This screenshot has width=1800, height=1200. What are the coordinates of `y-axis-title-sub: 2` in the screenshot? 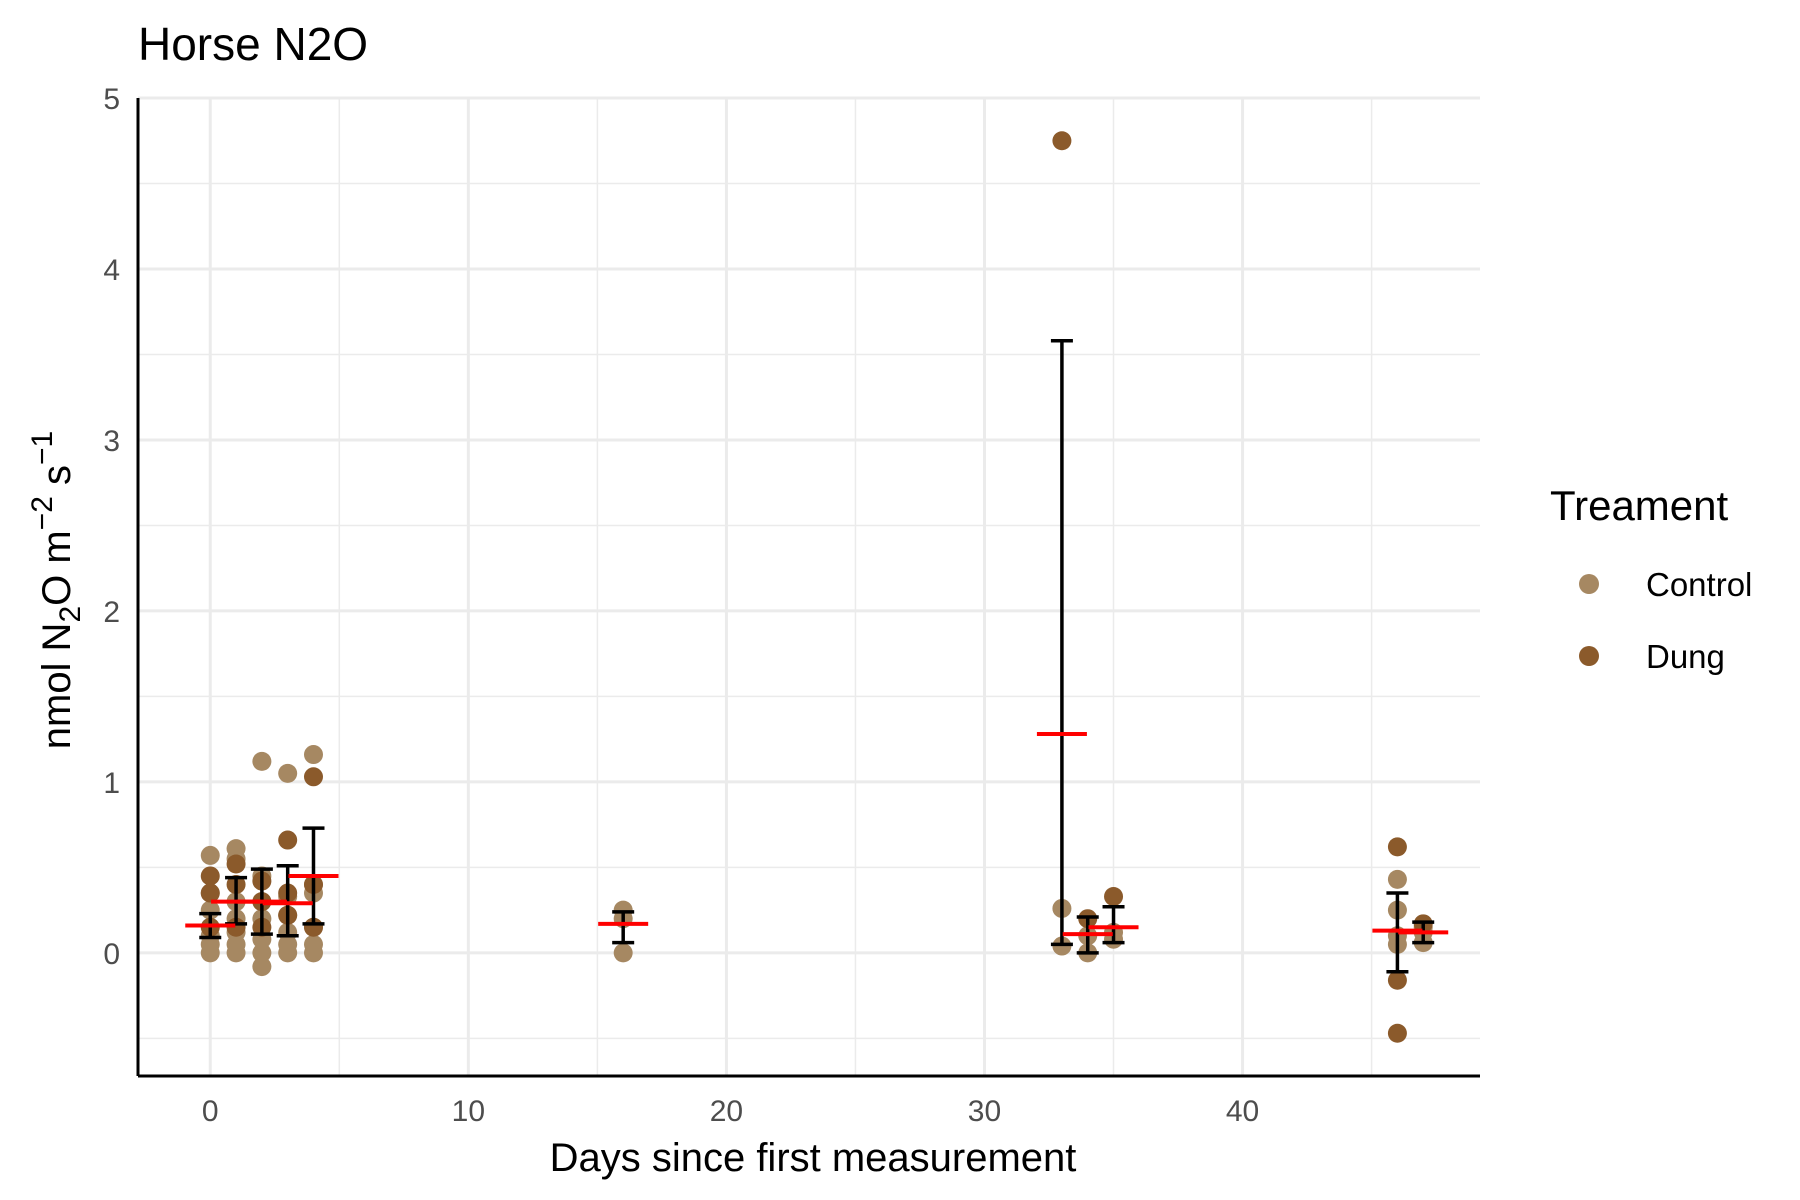 It's located at (70, 614).